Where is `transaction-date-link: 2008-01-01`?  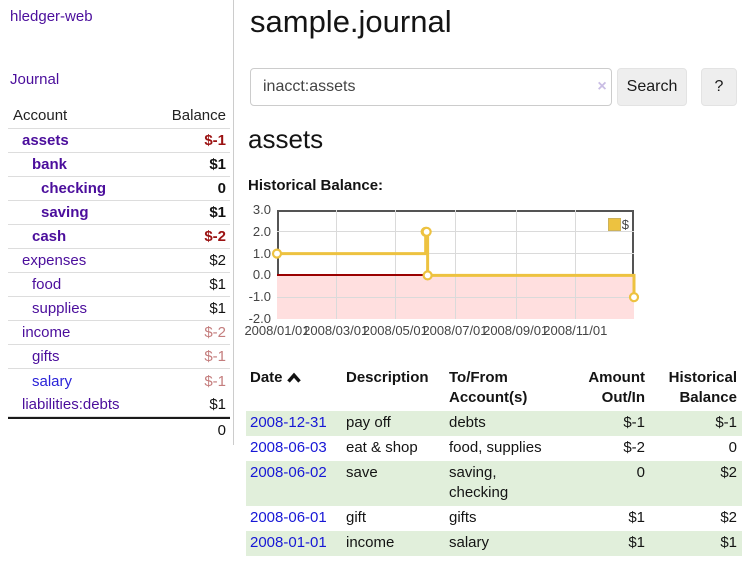 transaction-date-link: 2008-01-01 is located at coordinates (288, 542).